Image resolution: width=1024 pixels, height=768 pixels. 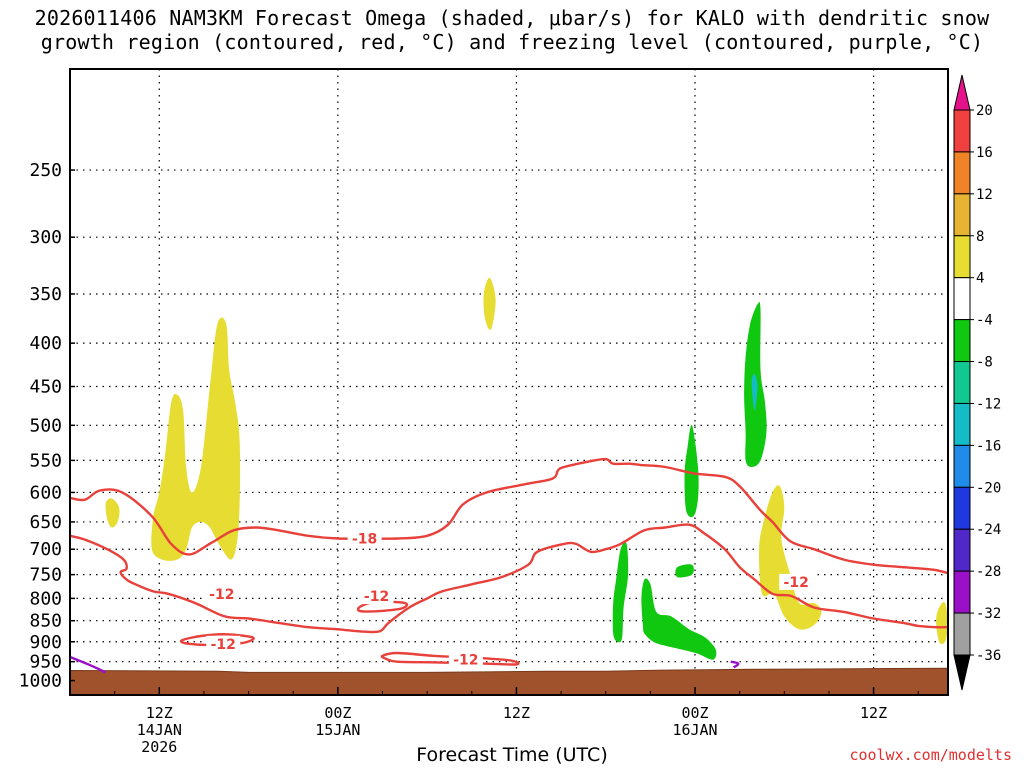 What do you see at coordinates (984, 321) in the screenshot?
I see `colorbar-label: -4` at bounding box center [984, 321].